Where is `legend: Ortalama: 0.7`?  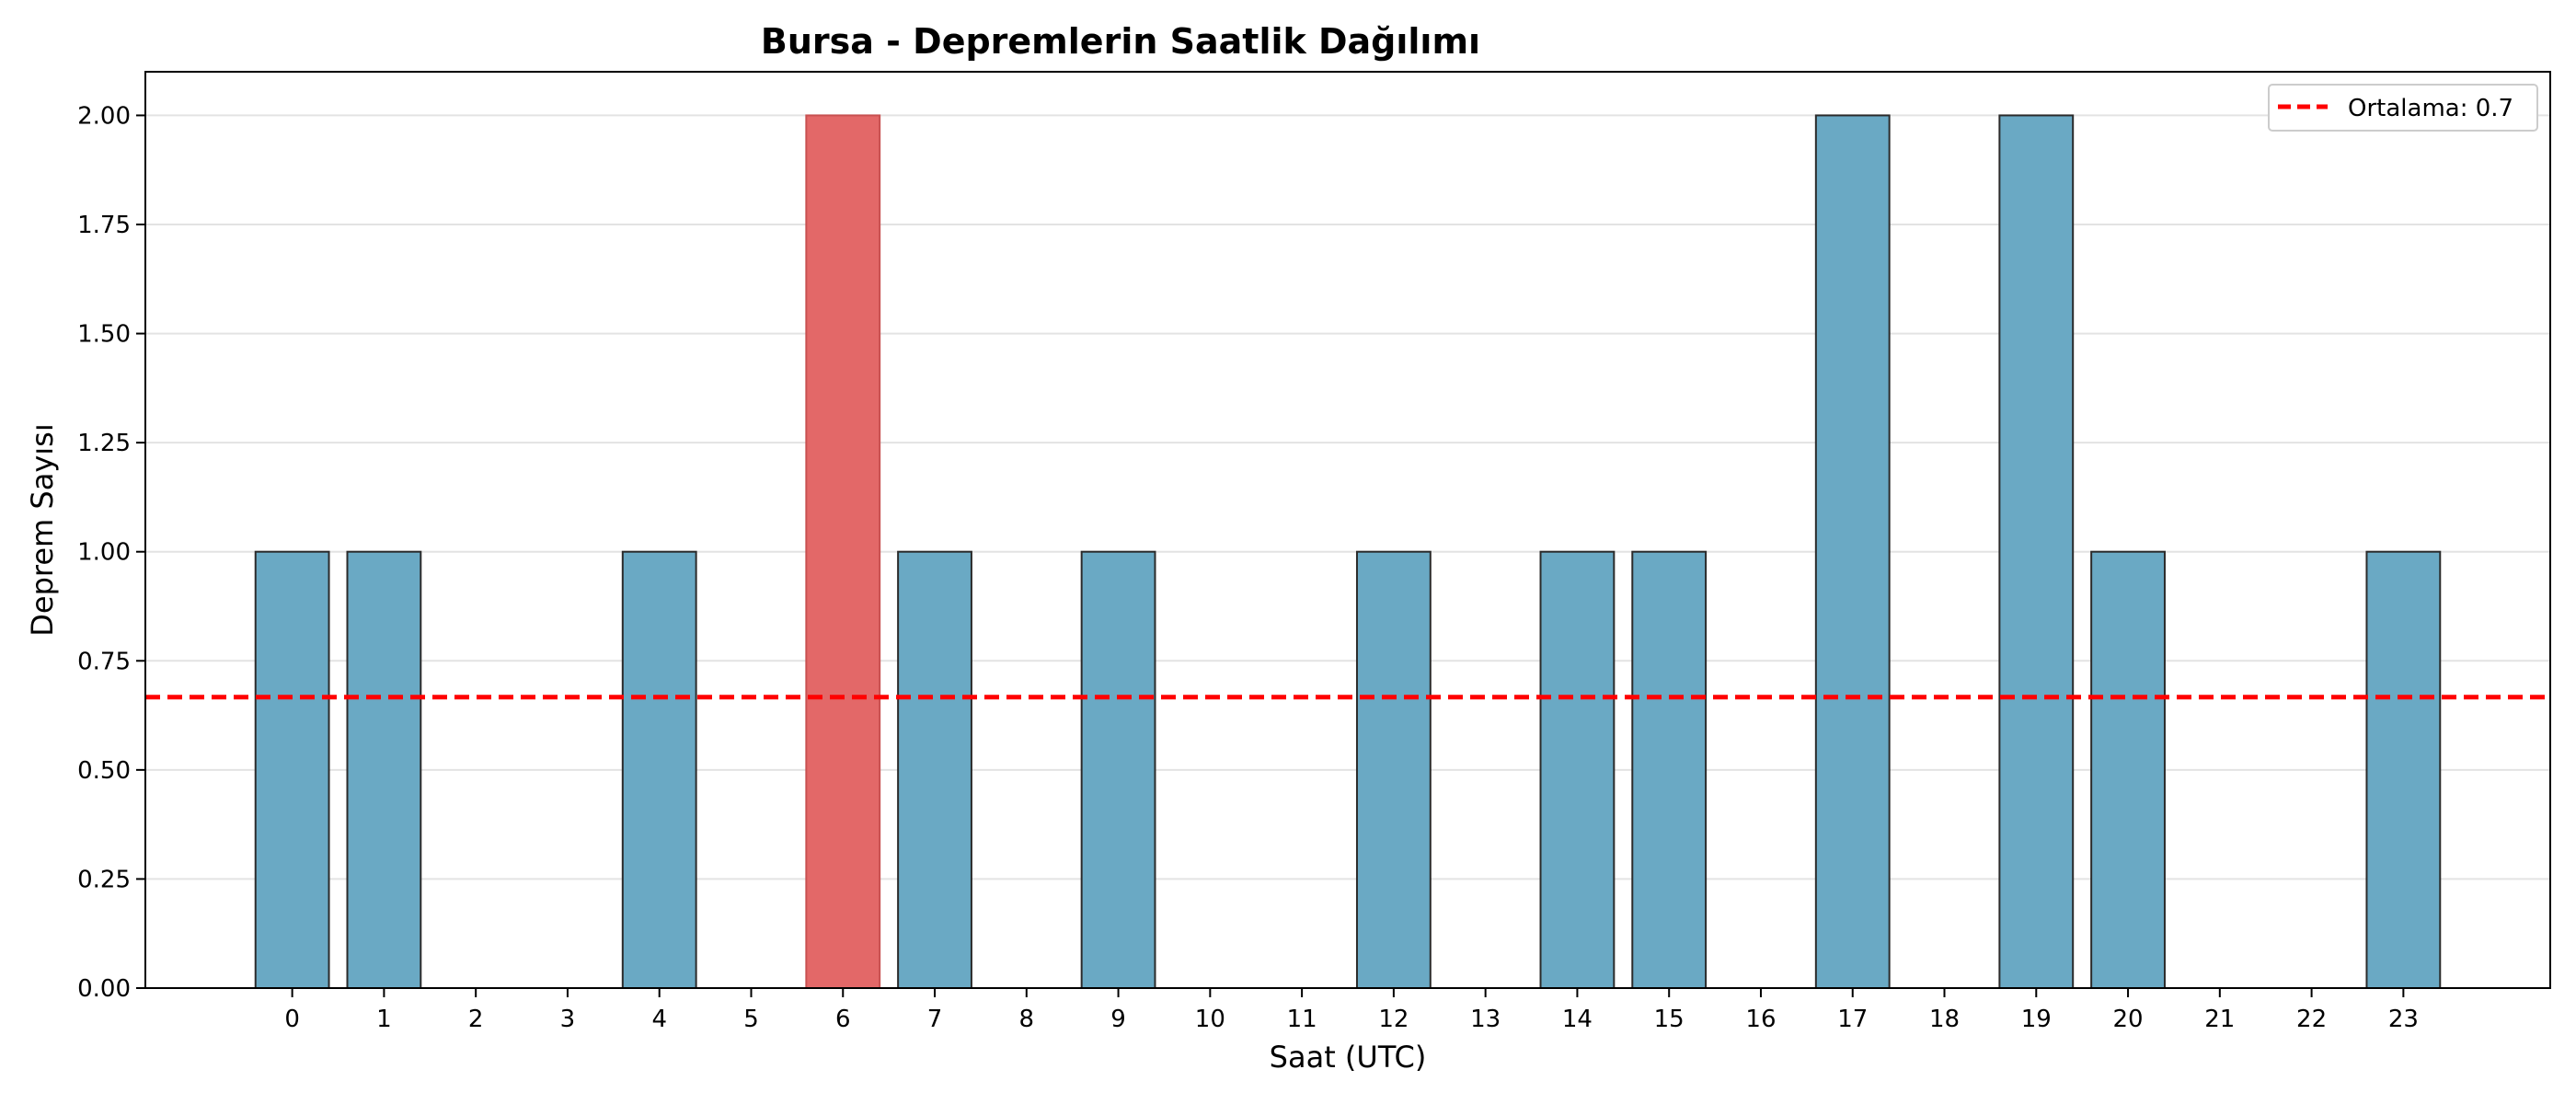 legend: Ortalama: 0.7 is located at coordinates (2403, 108).